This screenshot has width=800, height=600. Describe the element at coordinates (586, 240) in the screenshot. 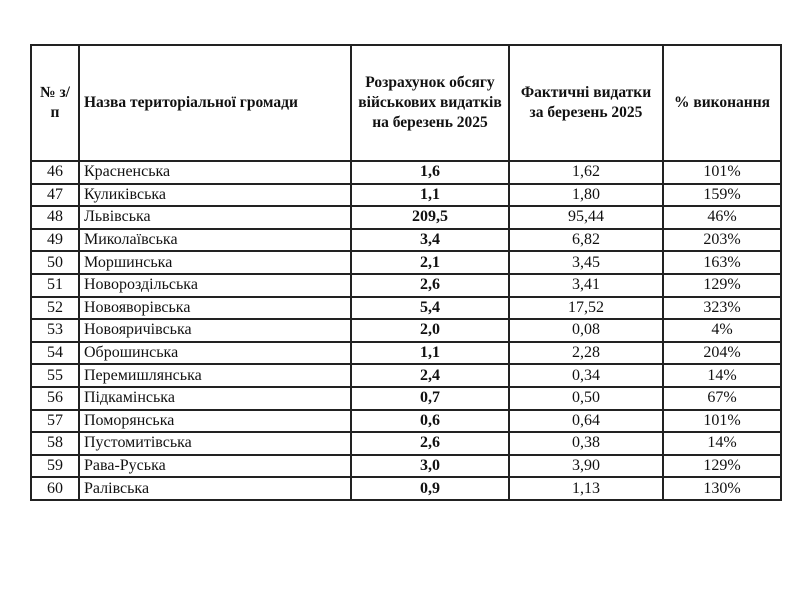

I see `cell-fact: 6,82` at that location.